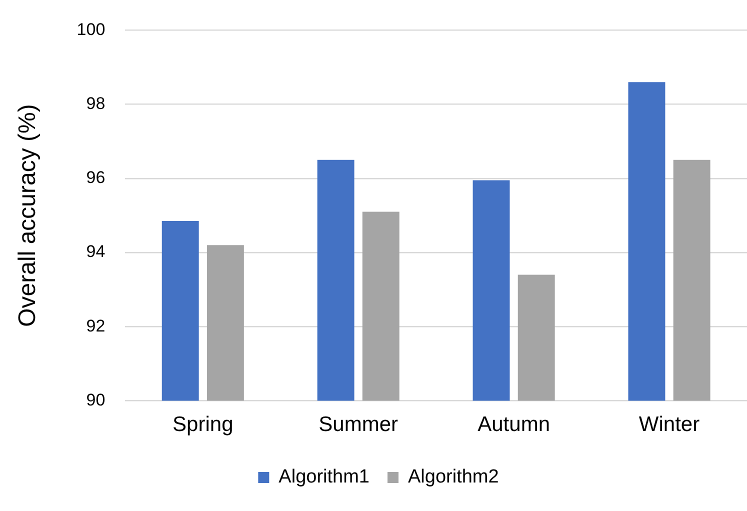 This screenshot has height=511, width=747. I want to click on y-tick-label: 96, so click(96, 178).